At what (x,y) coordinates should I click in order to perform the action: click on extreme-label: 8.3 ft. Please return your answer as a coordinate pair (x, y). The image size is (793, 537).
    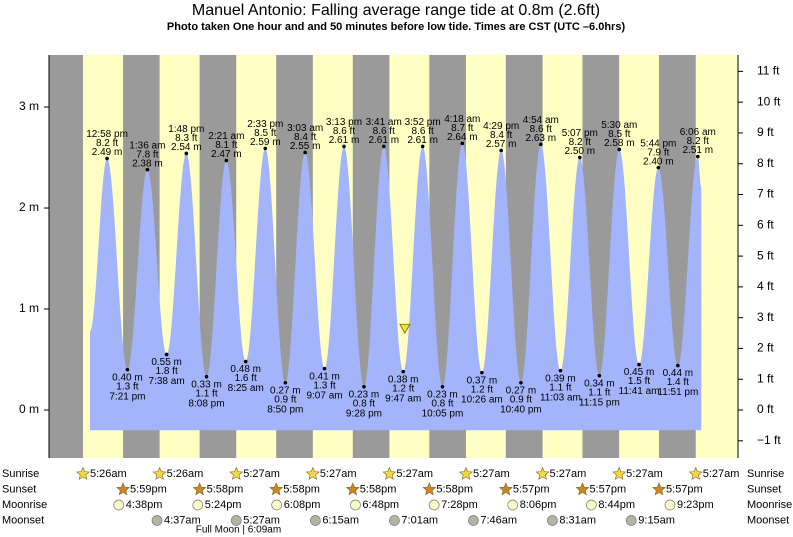
    Looking at the image, I should click on (186, 138).